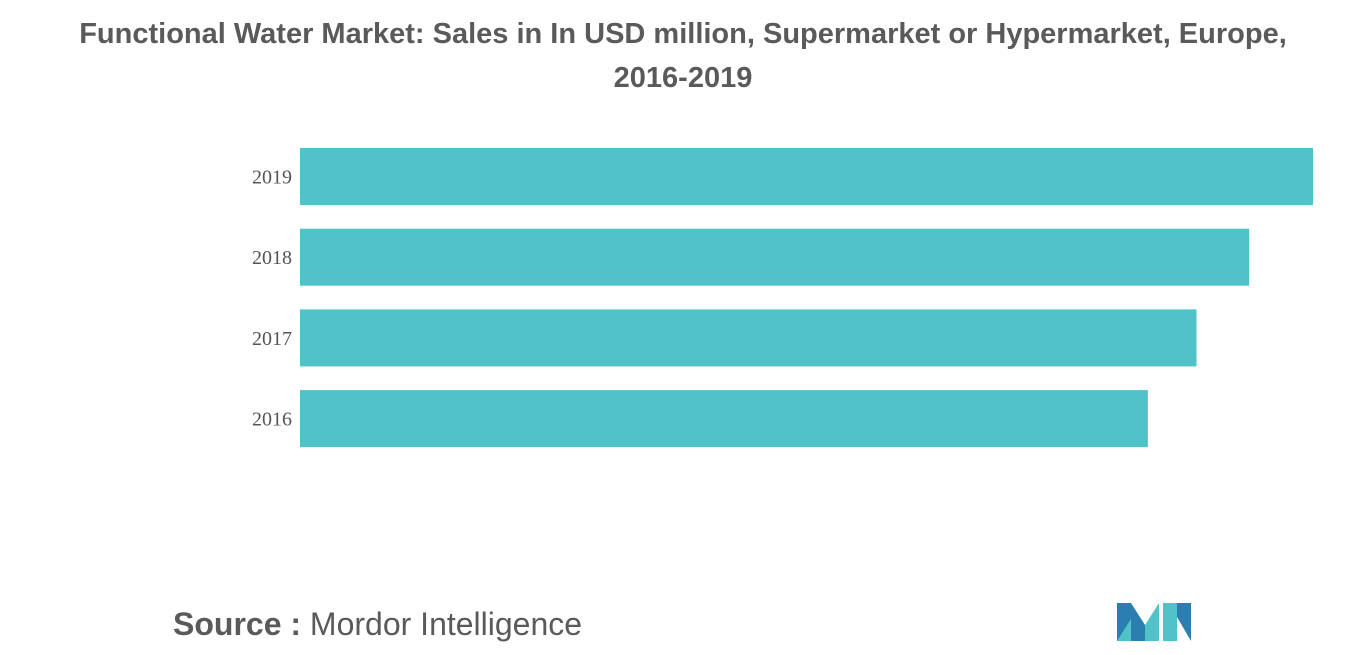 The width and height of the screenshot is (1366, 655). Describe the element at coordinates (272, 420) in the screenshot. I see `y-tick-label-2016: 2016` at that location.